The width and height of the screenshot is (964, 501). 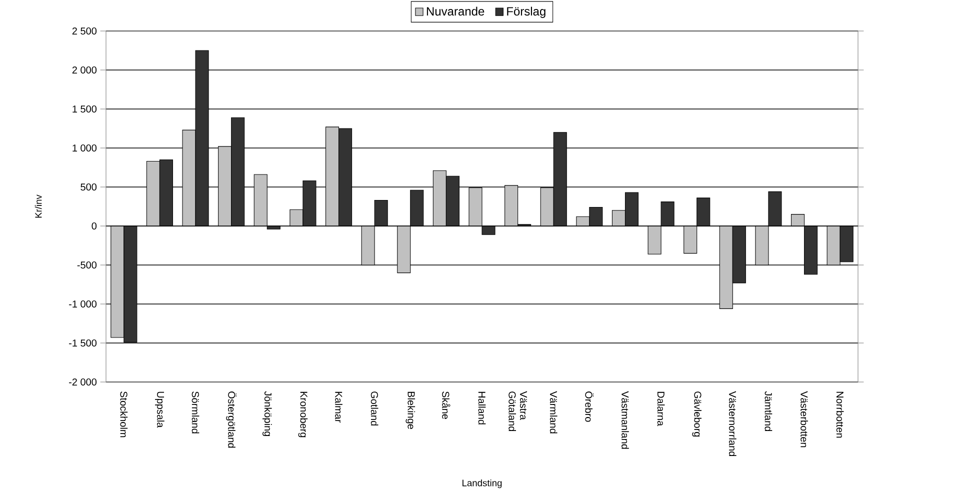 I want to click on x-tick-label: Kalmar, so click(x=338, y=407).